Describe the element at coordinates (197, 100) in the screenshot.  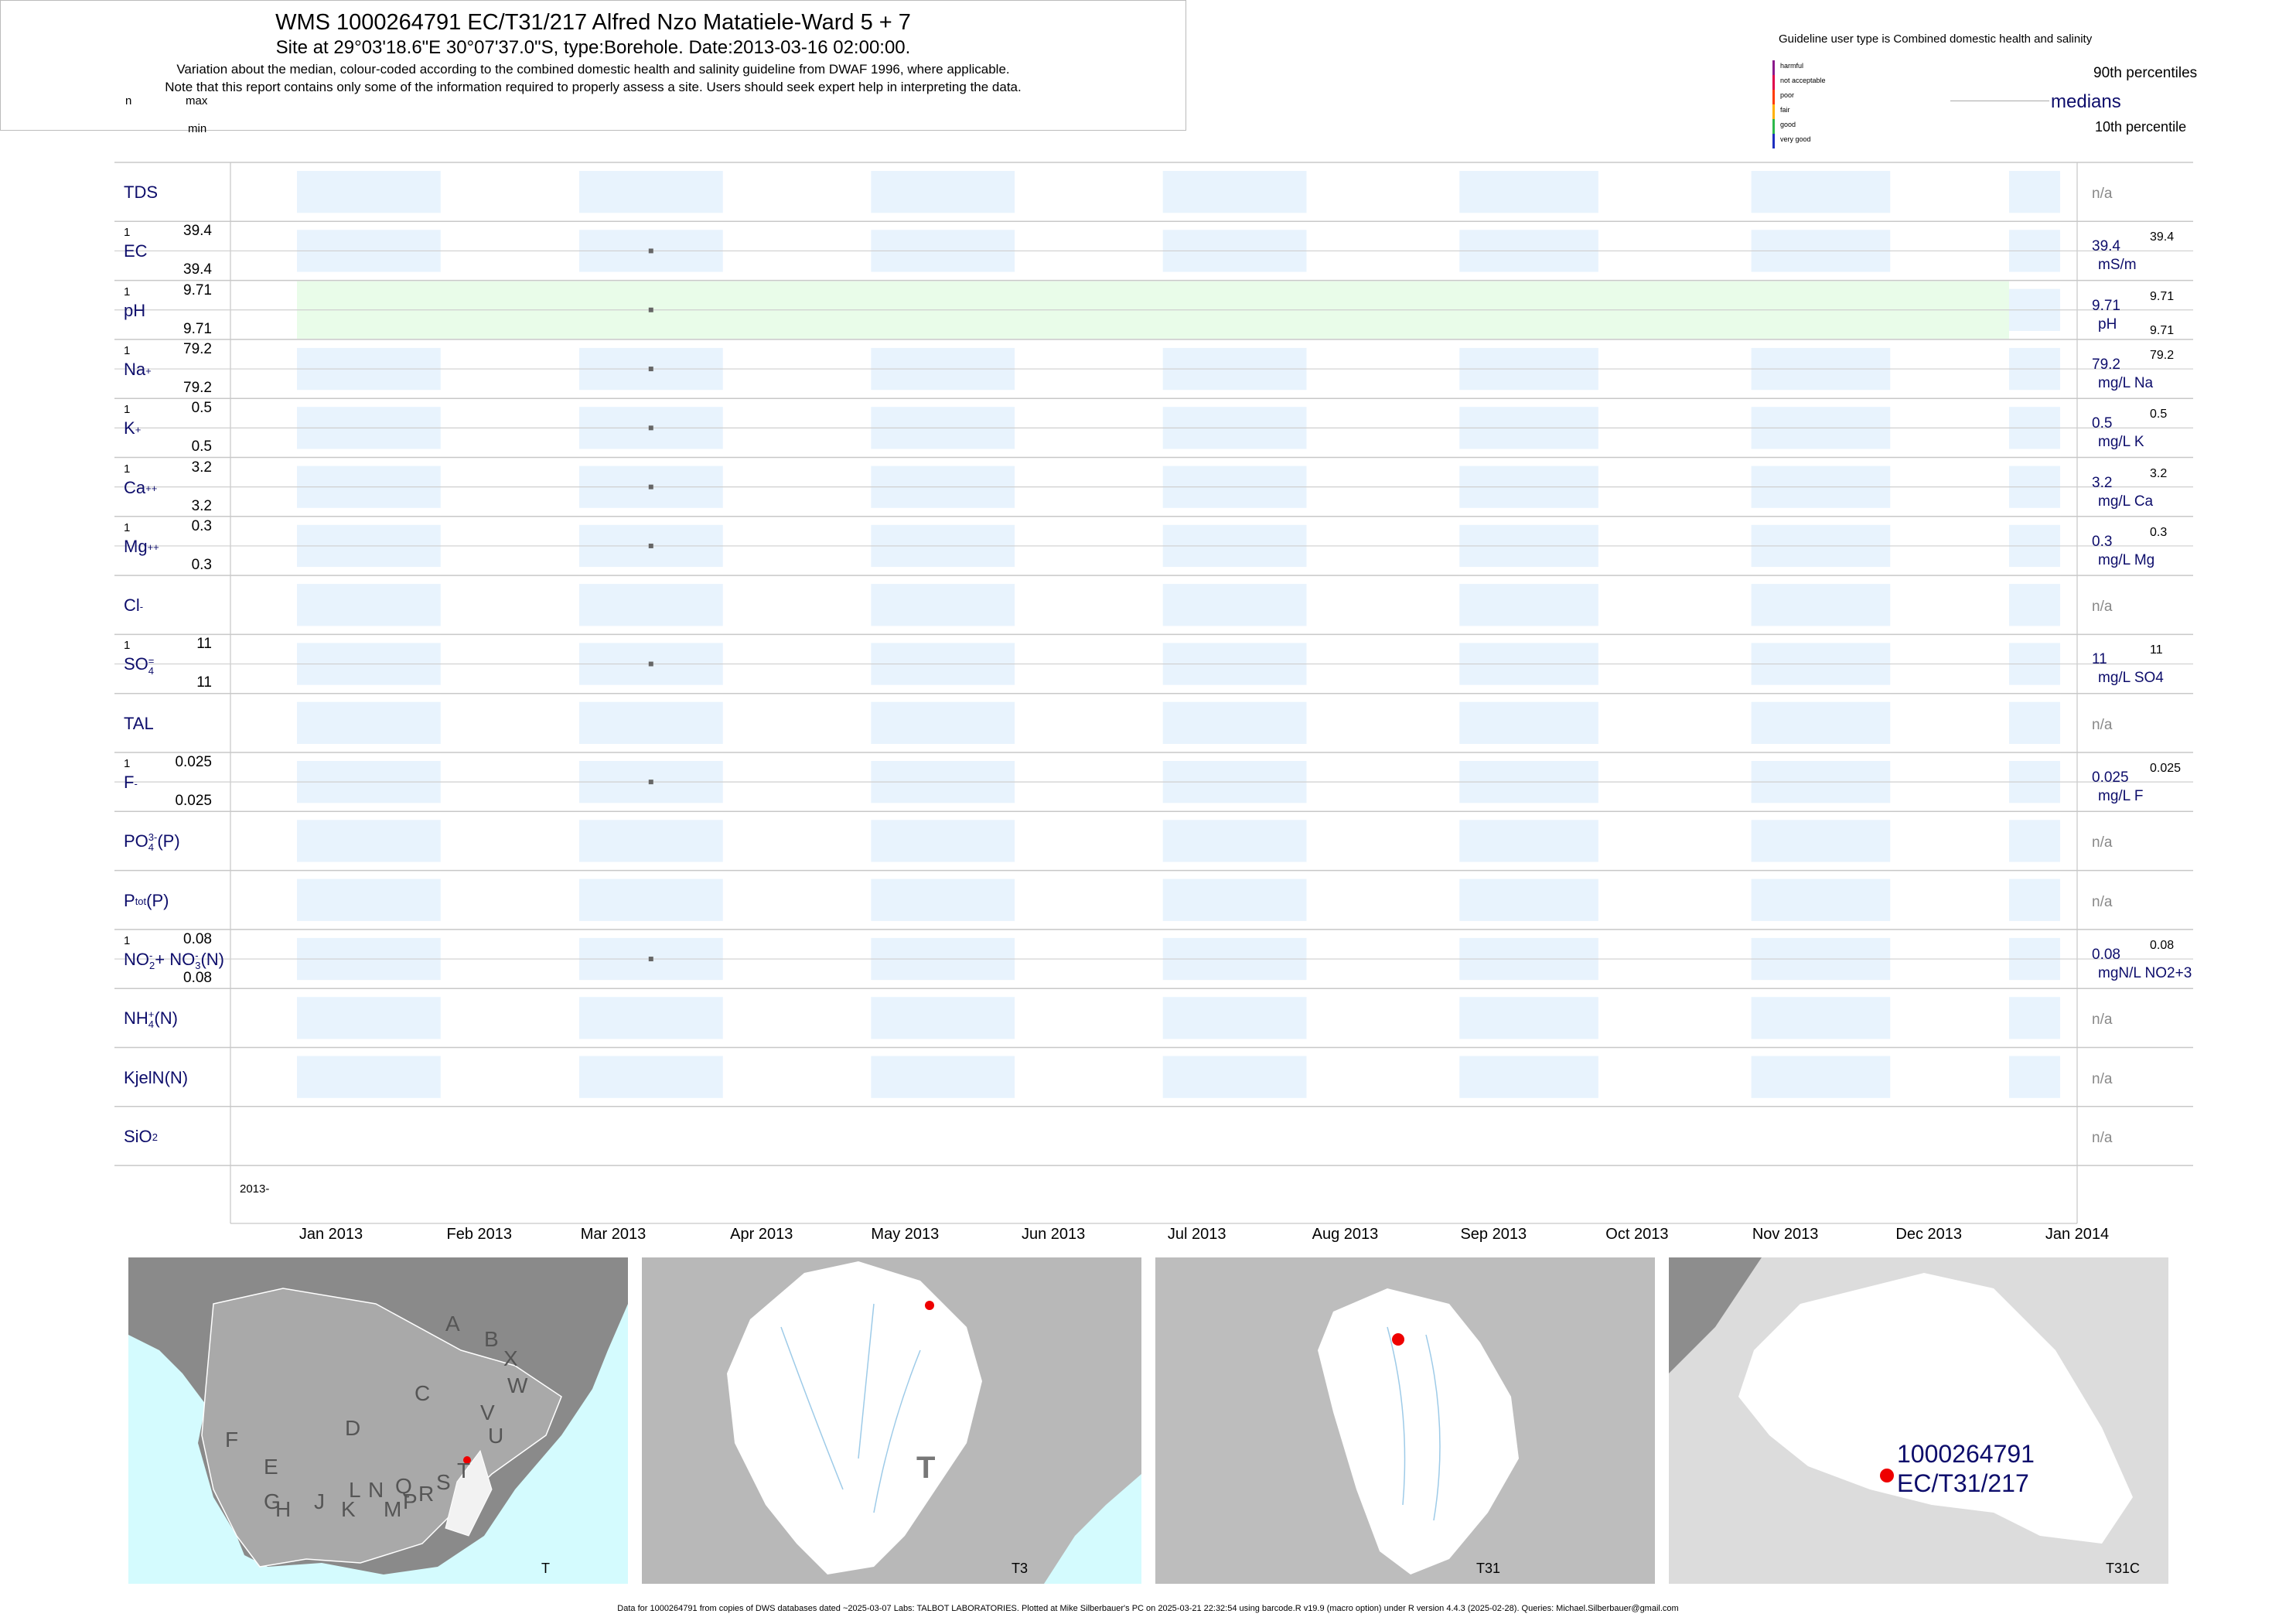
I see `max-header: max` at that location.